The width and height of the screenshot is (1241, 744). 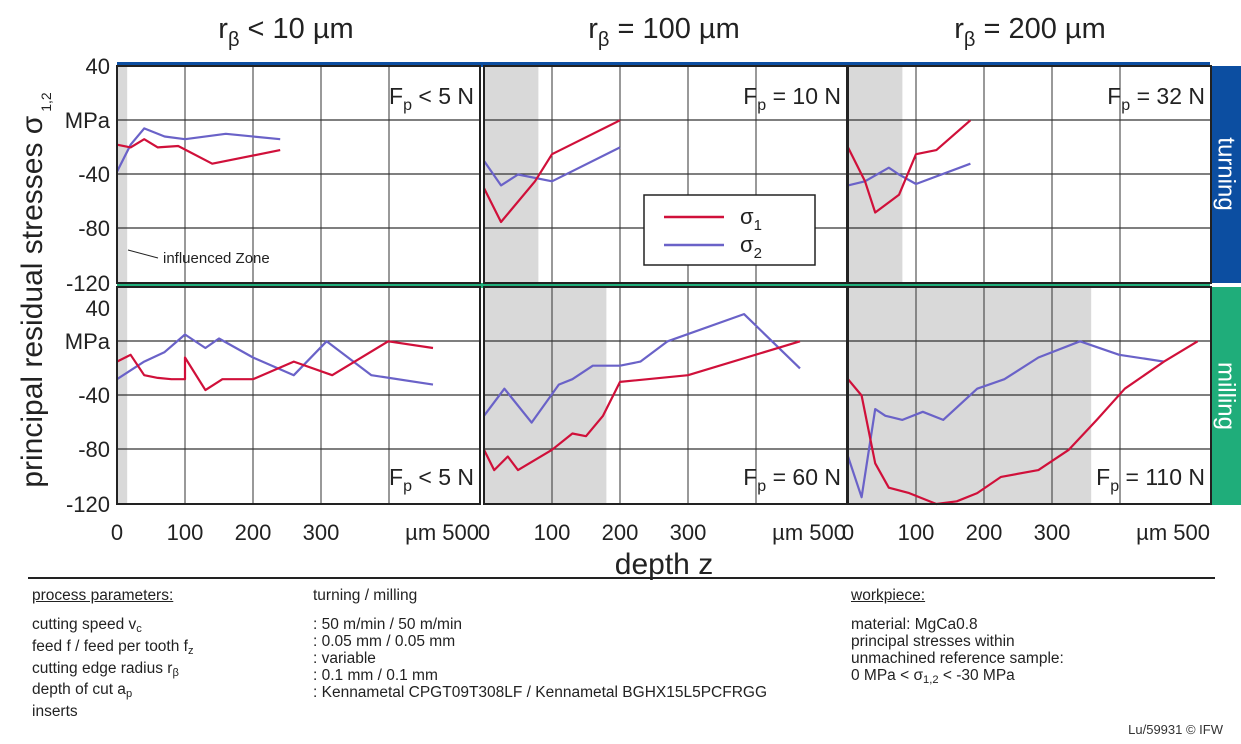 I want to click on legend-label-1: σ2, so click(x=751, y=247).